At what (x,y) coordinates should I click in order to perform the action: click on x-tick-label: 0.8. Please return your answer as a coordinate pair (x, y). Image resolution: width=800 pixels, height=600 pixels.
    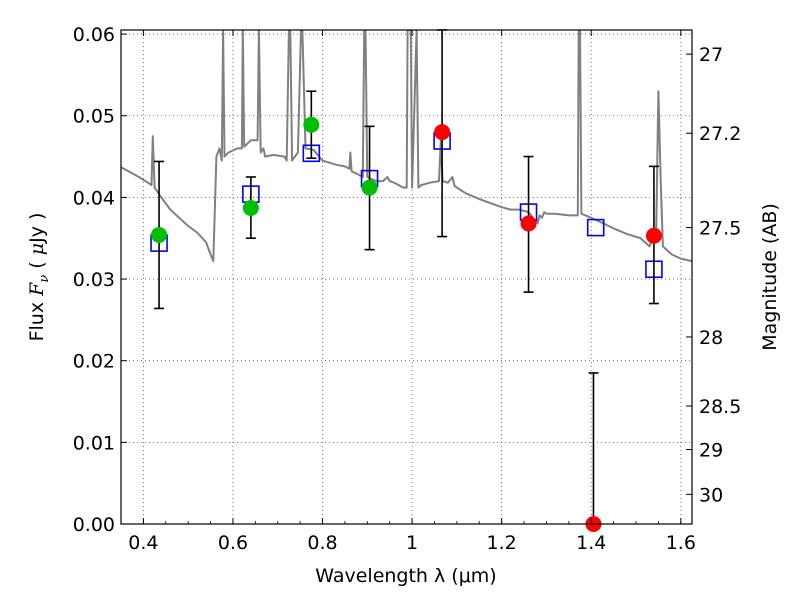
    Looking at the image, I should click on (322, 543).